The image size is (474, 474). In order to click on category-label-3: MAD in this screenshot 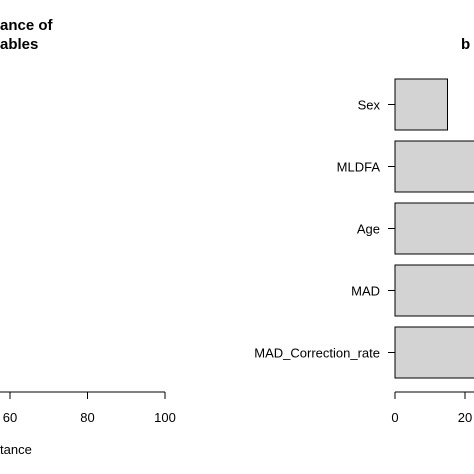, I will do `click(365, 291)`.